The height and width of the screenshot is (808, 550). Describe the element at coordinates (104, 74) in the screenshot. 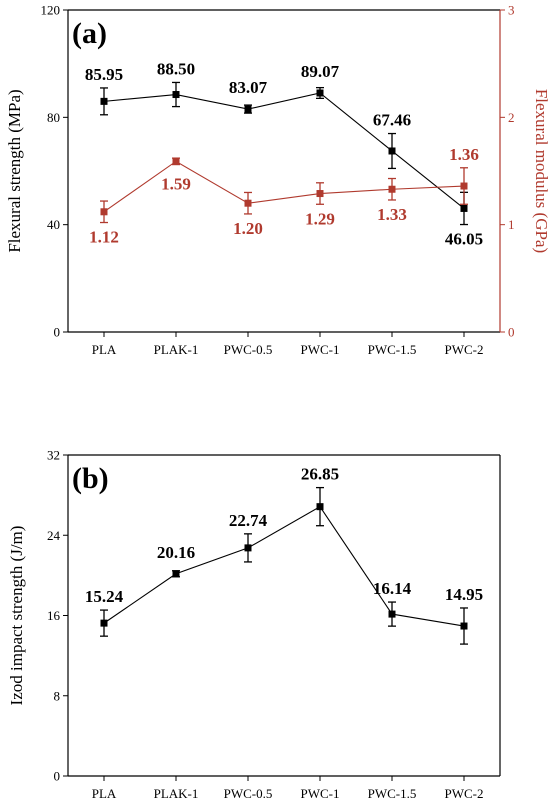

I see `data-label: 85.95` at that location.